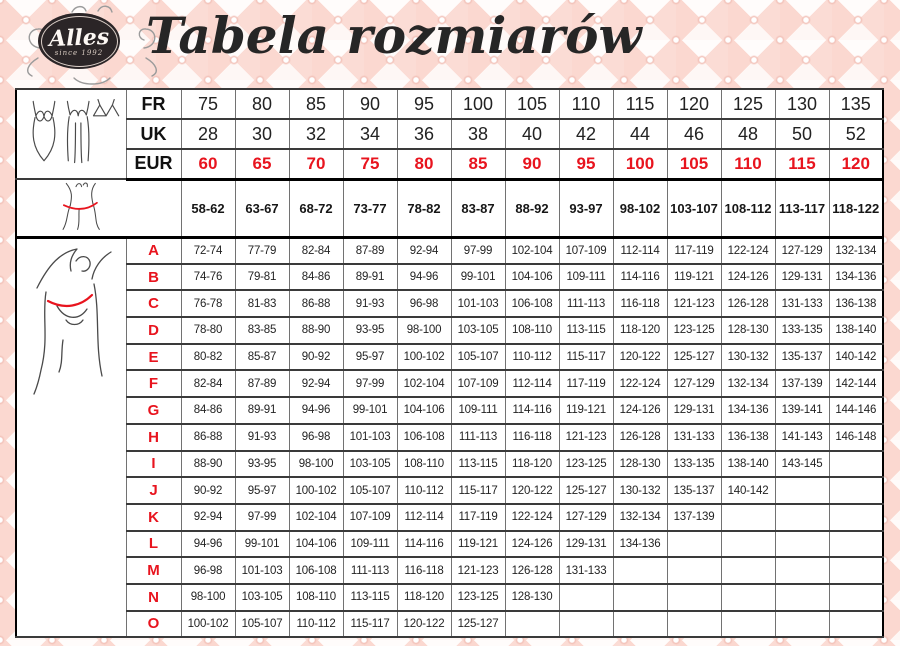  Describe the element at coordinates (262, 250) in the screenshot. I see `size-cell: 77-79` at that location.